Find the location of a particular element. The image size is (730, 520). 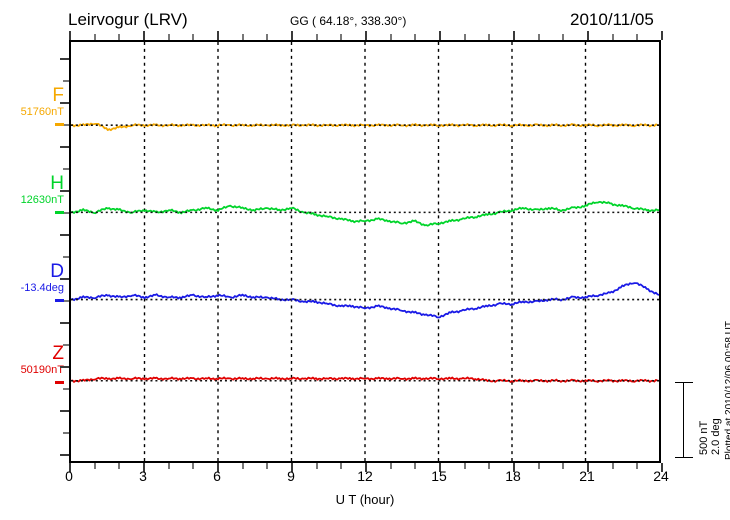

plotted-at-timestamp: Plotted at 2010/12/06 00:58 UT is located at coordinates (727, 390).